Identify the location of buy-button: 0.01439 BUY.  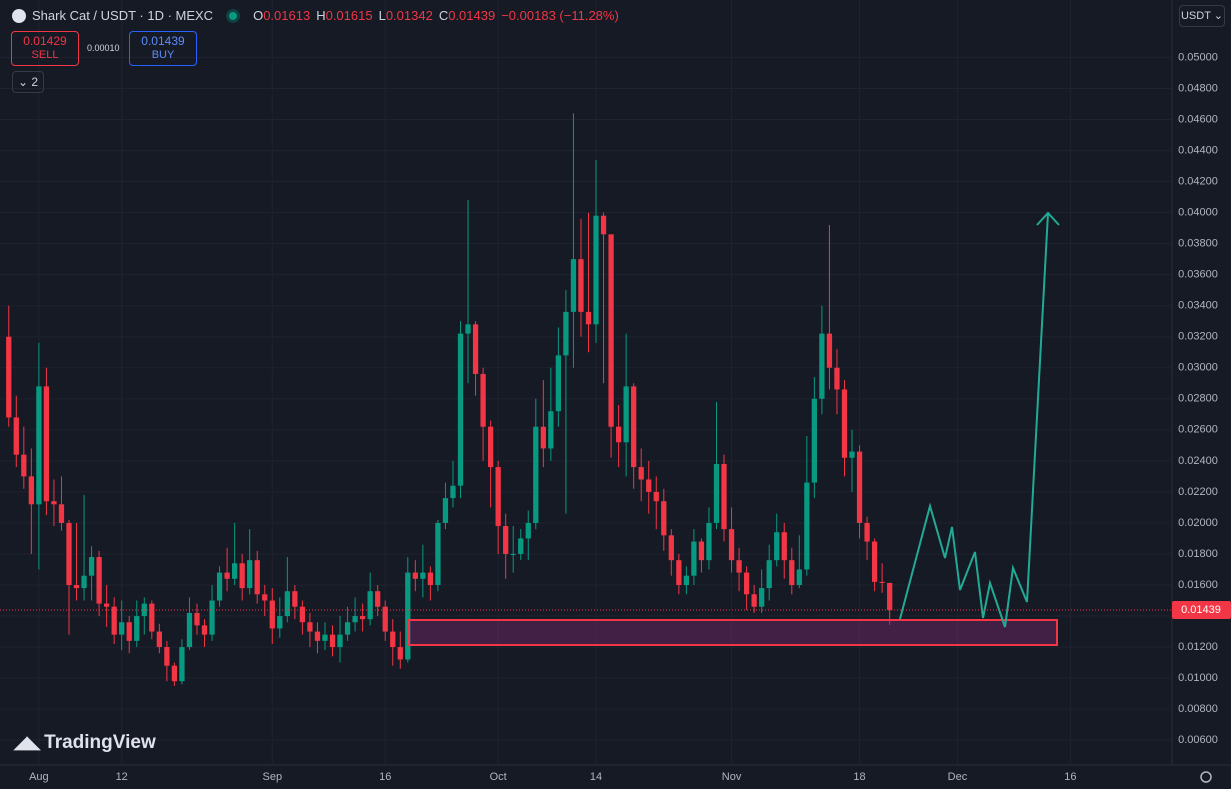
(163, 48).